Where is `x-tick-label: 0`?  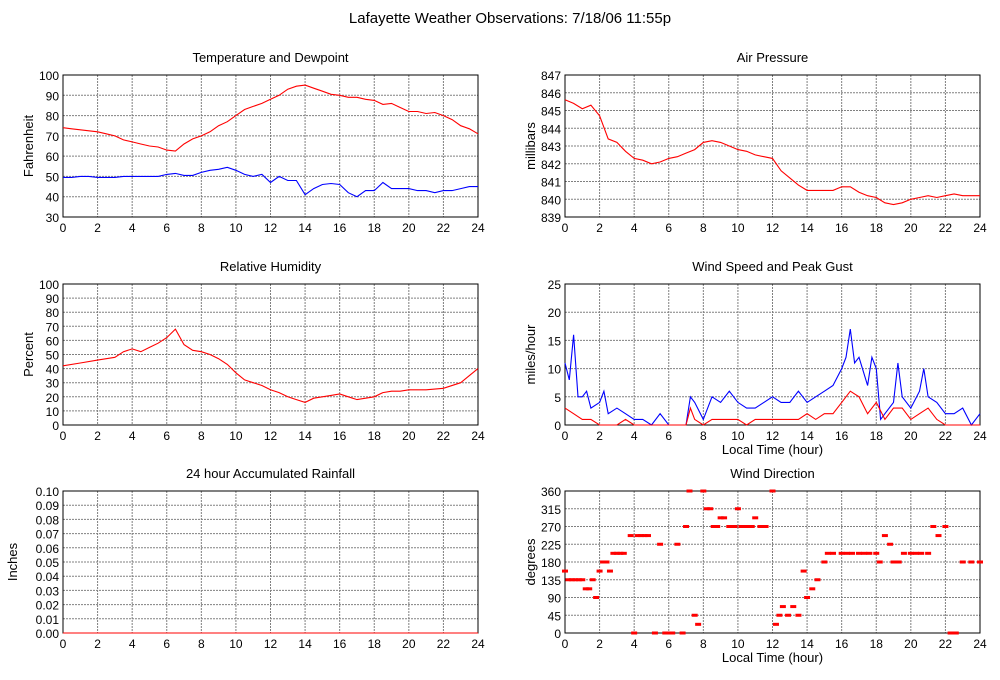
x-tick-label: 0 is located at coordinates (63, 228).